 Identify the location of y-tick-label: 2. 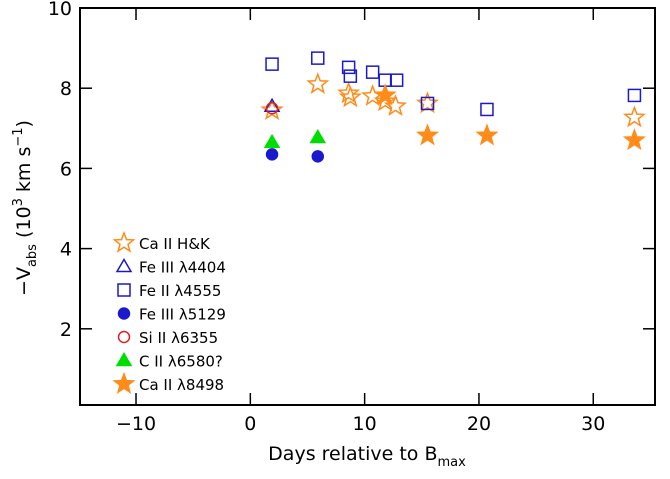
(66, 330).